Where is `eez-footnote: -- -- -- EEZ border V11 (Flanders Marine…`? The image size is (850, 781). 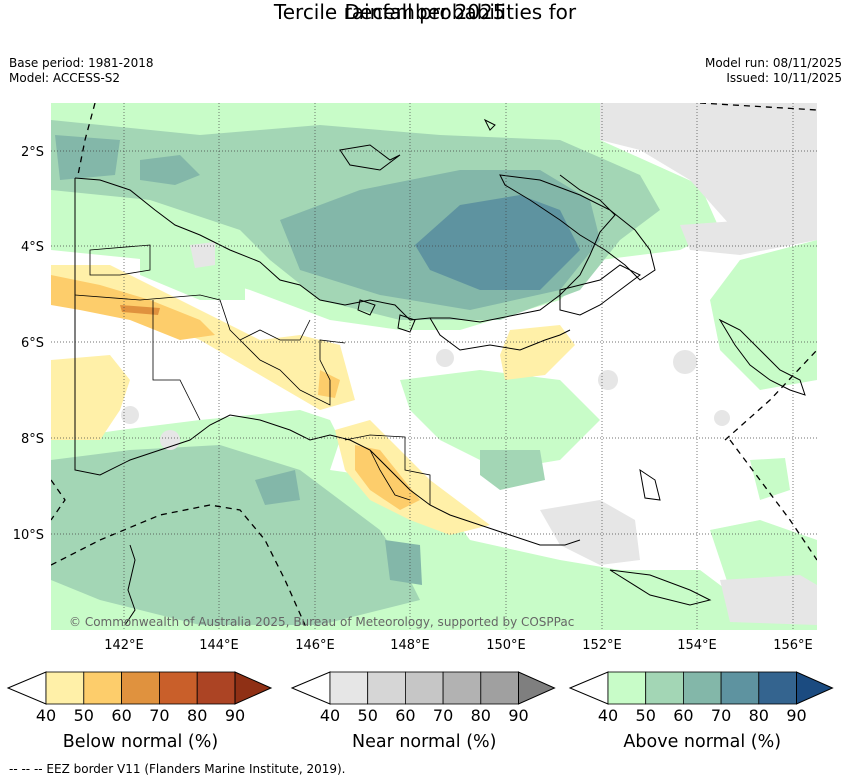 eez-footnote: -- -- -- EEZ border V11 (Flanders Marine… is located at coordinates (177, 769).